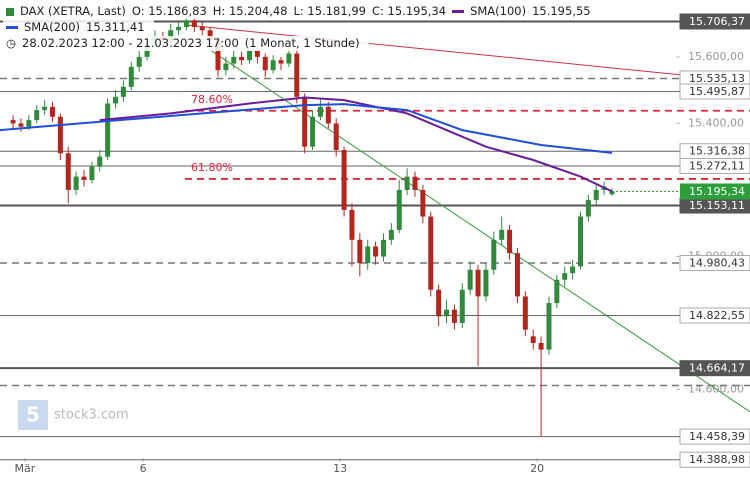  I want to click on fib-label: 78.60%, so click(212, 99).